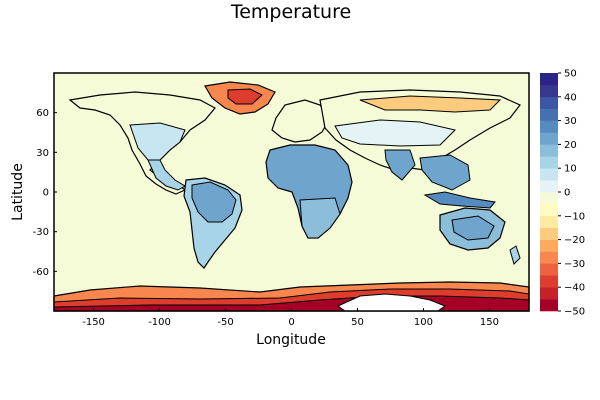 Image resolution: width=600 pixels, height=400 pixels. What do you see at coordinates (570, 169) in the screenshot?
I see `colorbar-tick-label: 10` at bounding box center [570, 169].